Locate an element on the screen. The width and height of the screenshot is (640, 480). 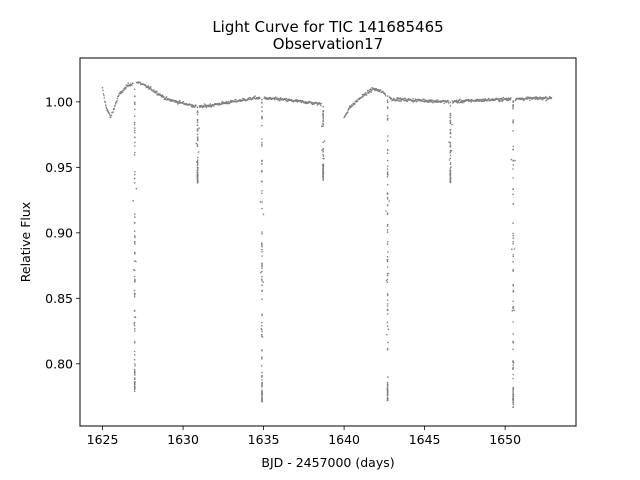
x-tick-label: 1635 is located at coordinates (264, 439).